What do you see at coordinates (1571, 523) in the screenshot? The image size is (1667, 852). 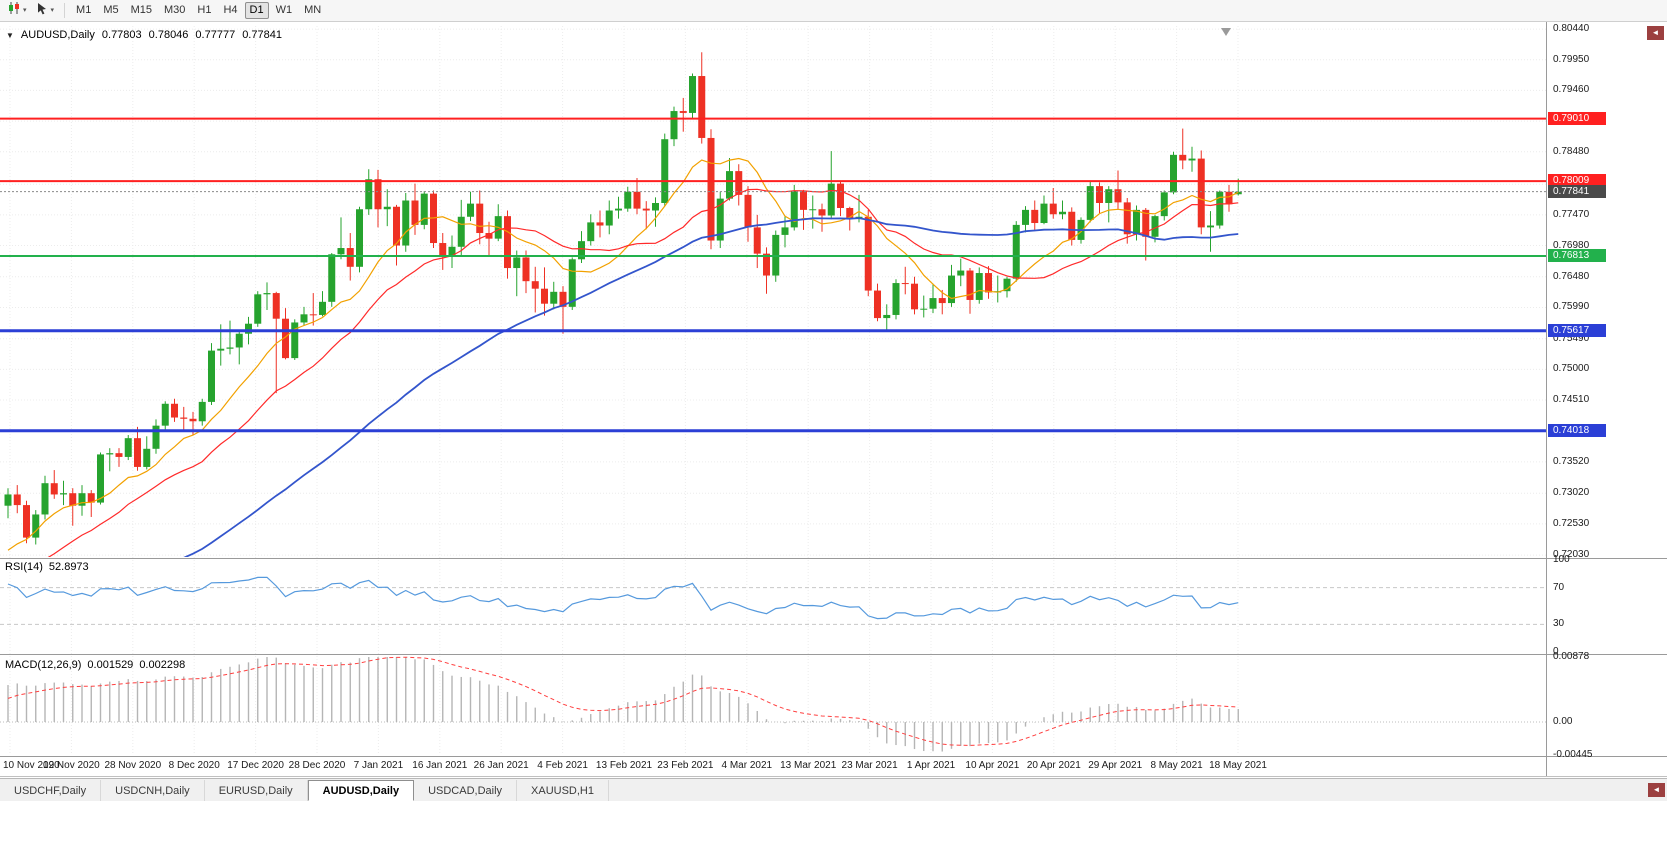 I see `price-tick-label: 0.72530` at bounding box center [1571, 523].